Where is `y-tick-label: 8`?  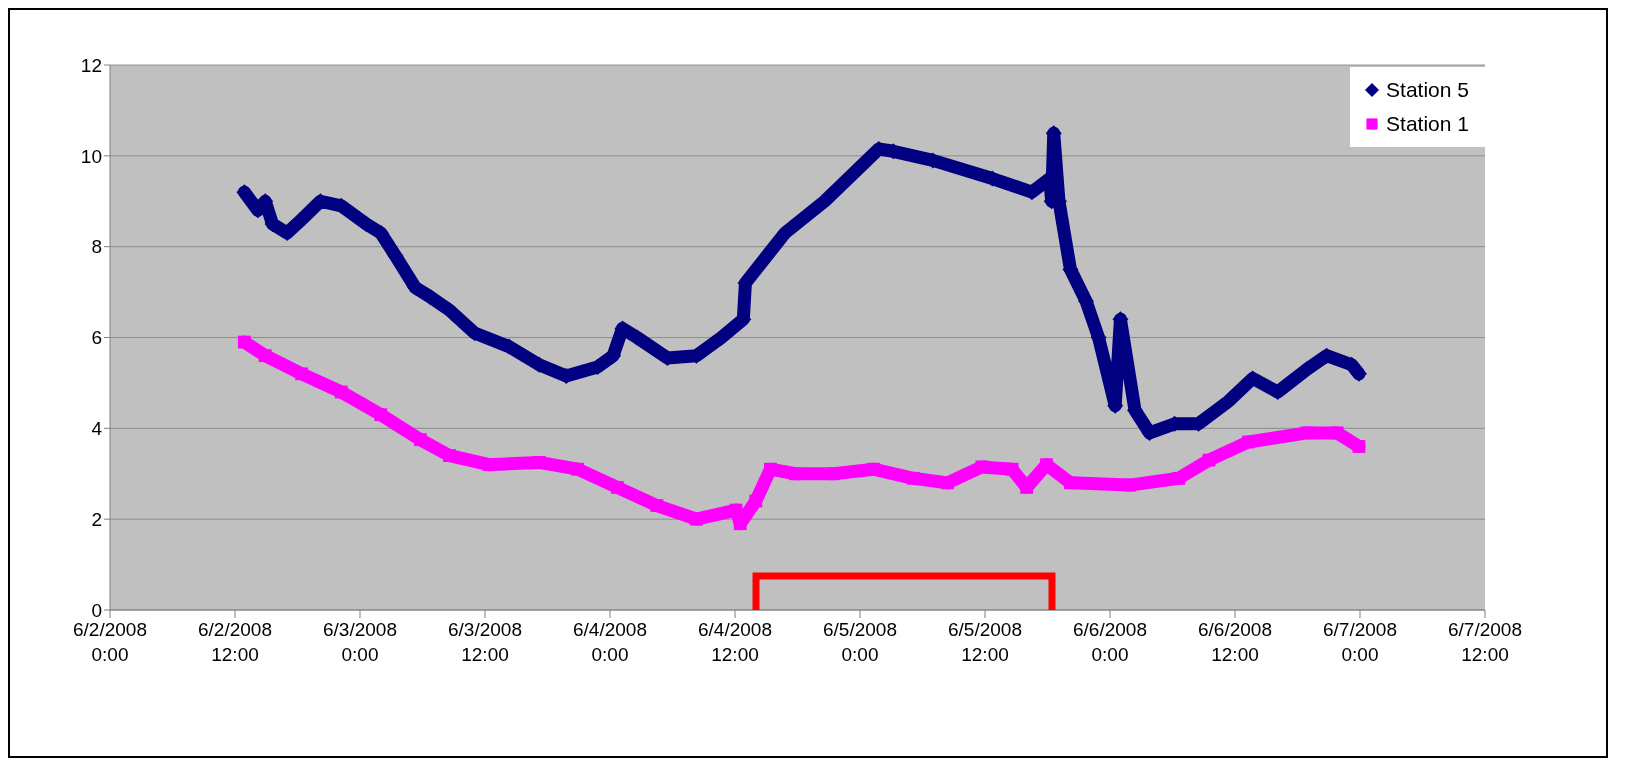
y-tick-label: 8 is located at coordinates (96, 247).